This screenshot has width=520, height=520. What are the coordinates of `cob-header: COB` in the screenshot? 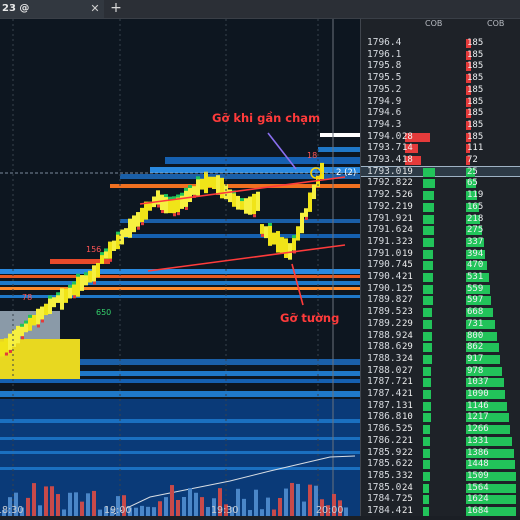 It's located at (434, 23).